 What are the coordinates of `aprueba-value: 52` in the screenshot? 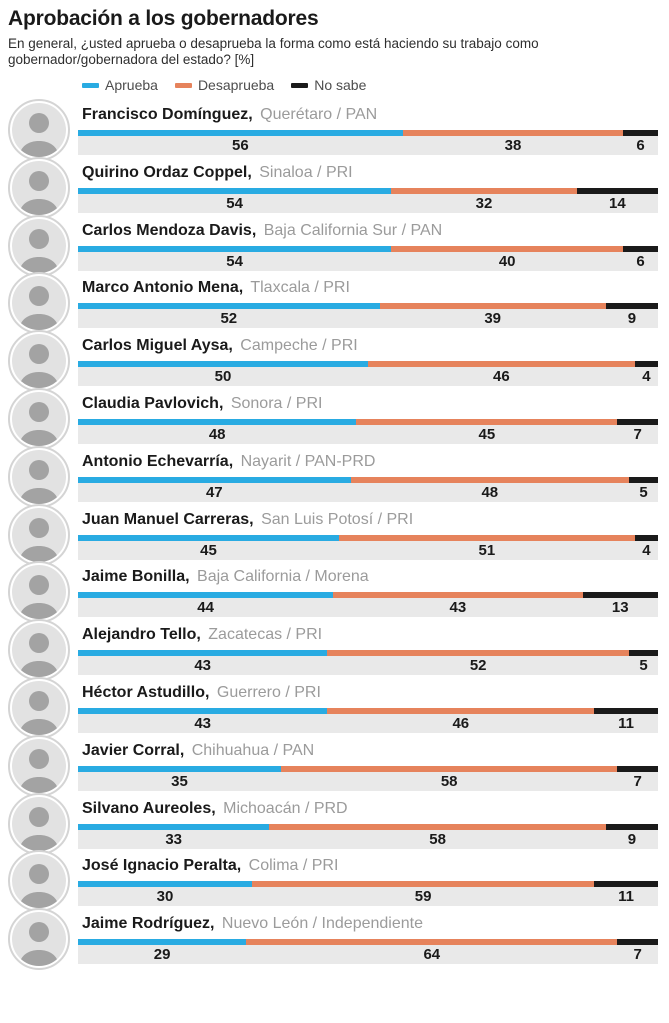 It's located at (229, 319).